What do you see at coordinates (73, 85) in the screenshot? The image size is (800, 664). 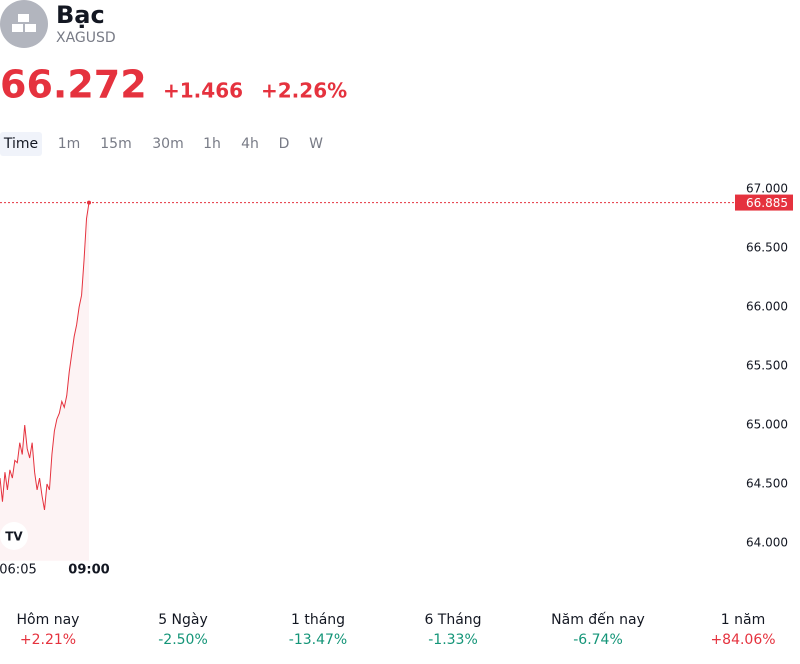 I see `price: 66.272` at bounding box center [73, 85].